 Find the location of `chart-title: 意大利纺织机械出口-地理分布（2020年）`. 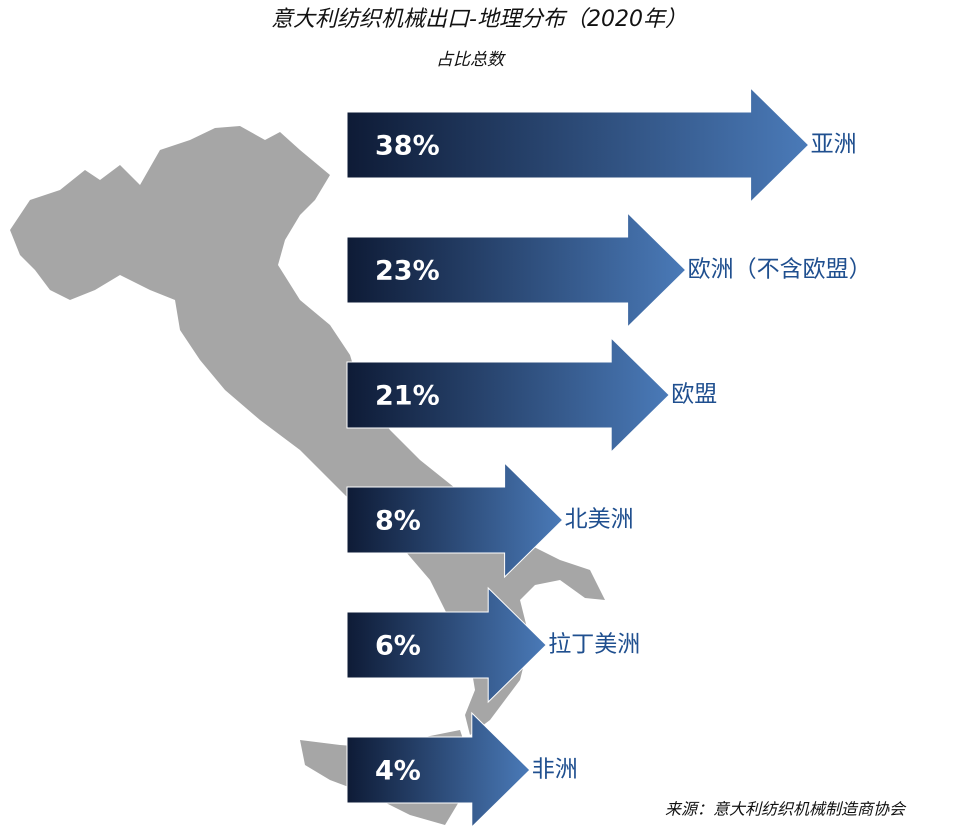

chart-title: 意大利纺织机械出口-地理分布（2020年） is located at coordinates (479, 19).